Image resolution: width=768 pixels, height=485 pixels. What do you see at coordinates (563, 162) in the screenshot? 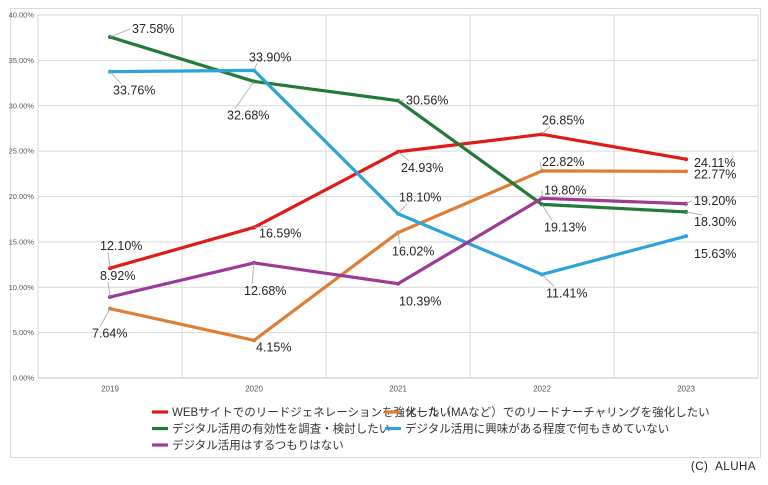
I see `data-label: 22.82%` at bounding box center [563, 162].